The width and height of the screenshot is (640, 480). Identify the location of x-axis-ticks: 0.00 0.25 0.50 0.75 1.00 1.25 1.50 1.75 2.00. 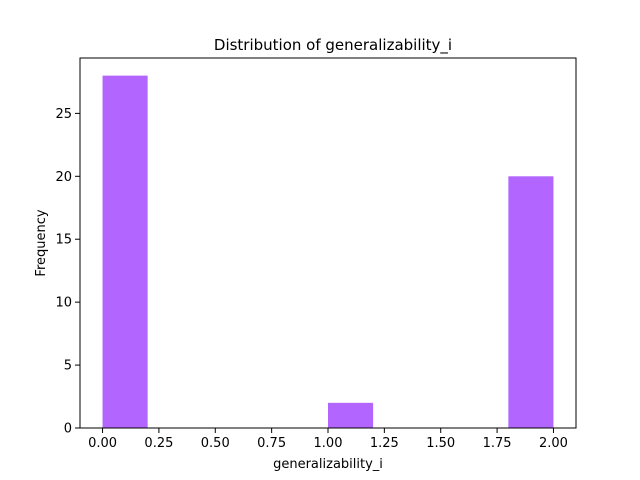
(328, 439).